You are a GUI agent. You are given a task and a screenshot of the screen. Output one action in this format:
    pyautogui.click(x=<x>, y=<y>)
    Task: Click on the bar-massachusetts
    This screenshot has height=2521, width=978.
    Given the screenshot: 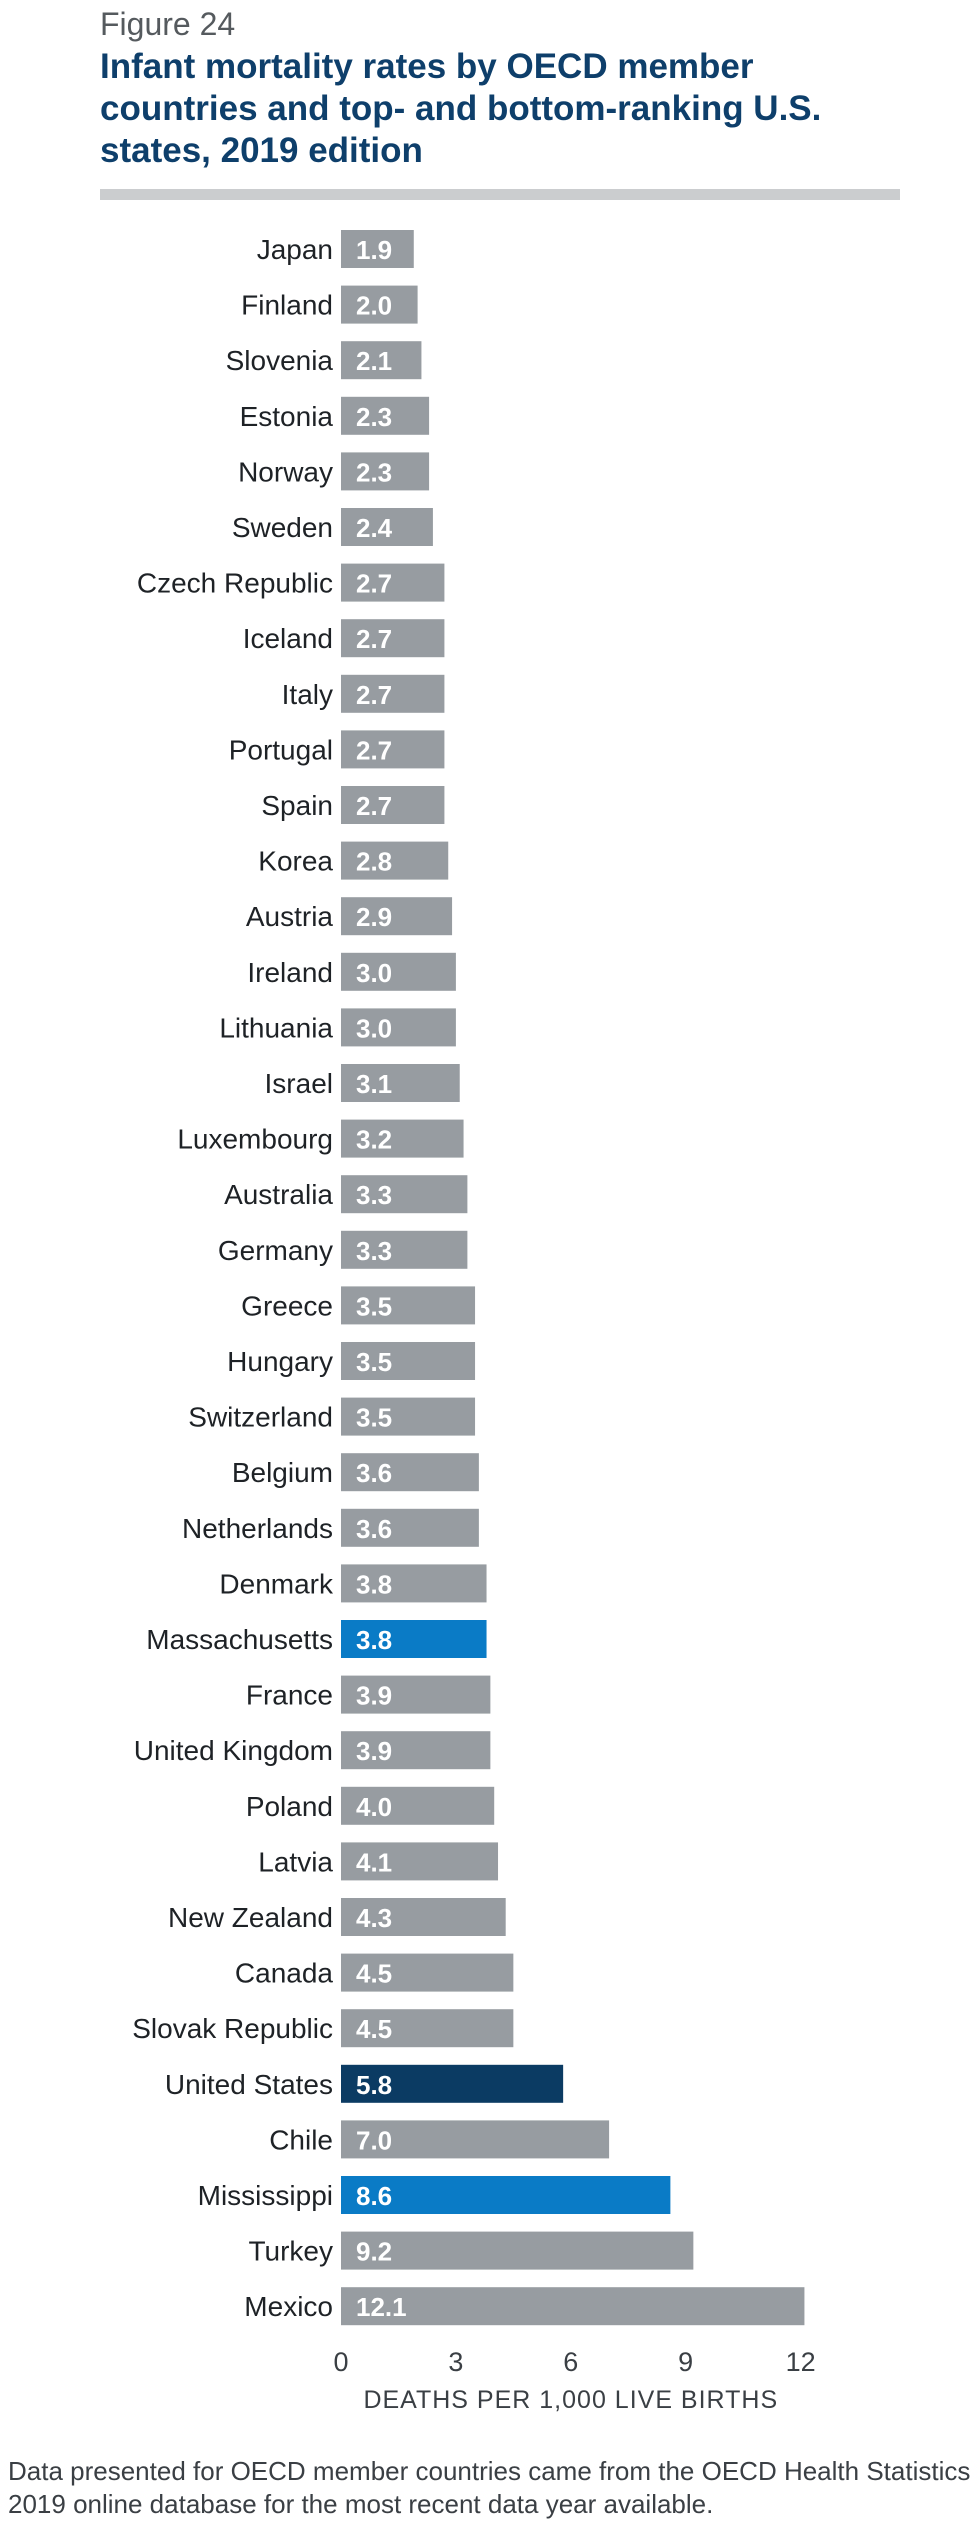 What is the action you would take?
    pyautogui.click(x=414, y=1639)
    